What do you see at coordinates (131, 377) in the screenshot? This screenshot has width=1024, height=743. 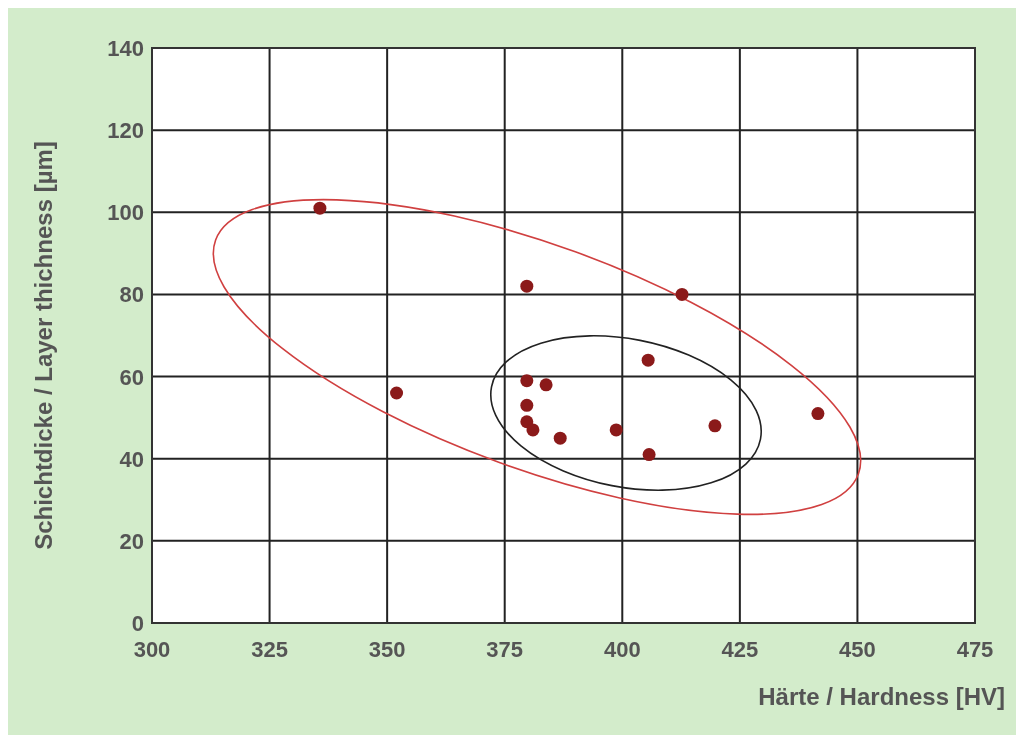 I see `y-tick-label: 60` at bounding box center [131, 377].